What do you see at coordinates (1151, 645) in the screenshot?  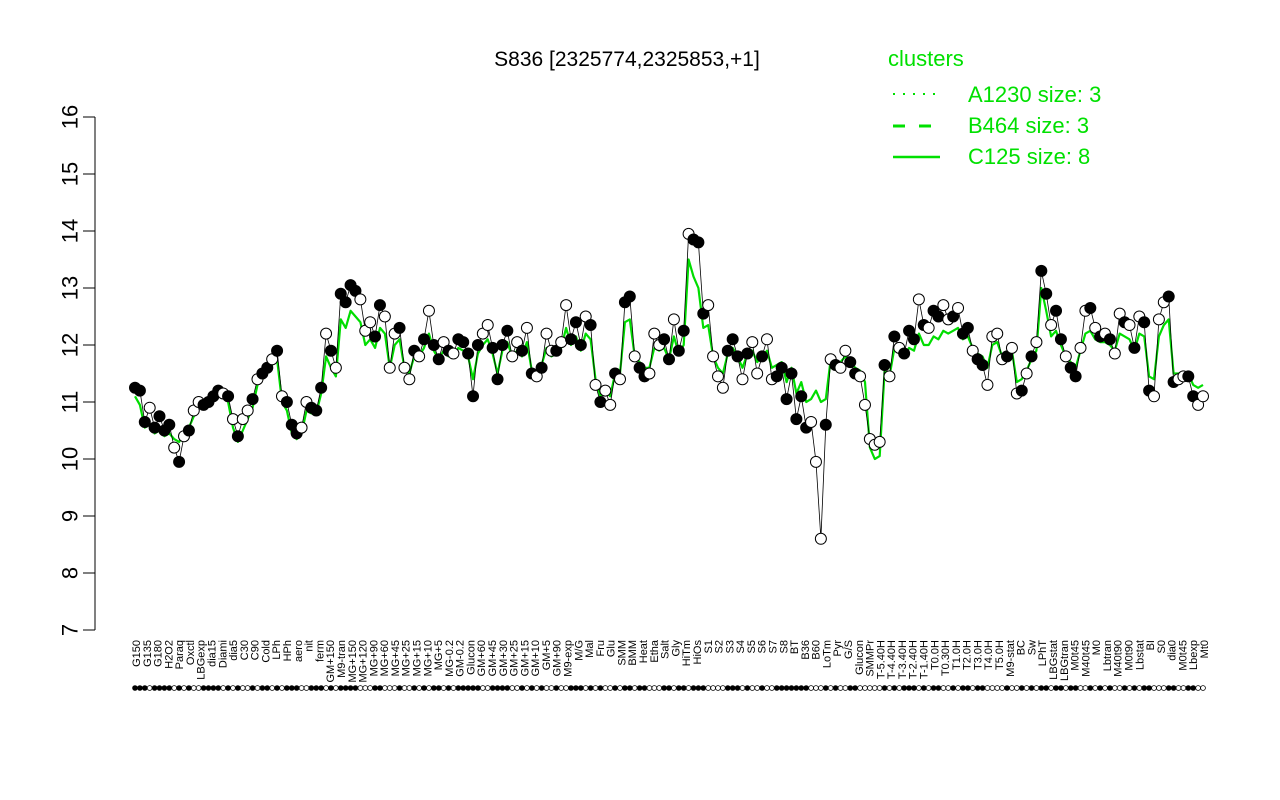 I see `x-tick-label: BI` at bounding box center [1151, 645].